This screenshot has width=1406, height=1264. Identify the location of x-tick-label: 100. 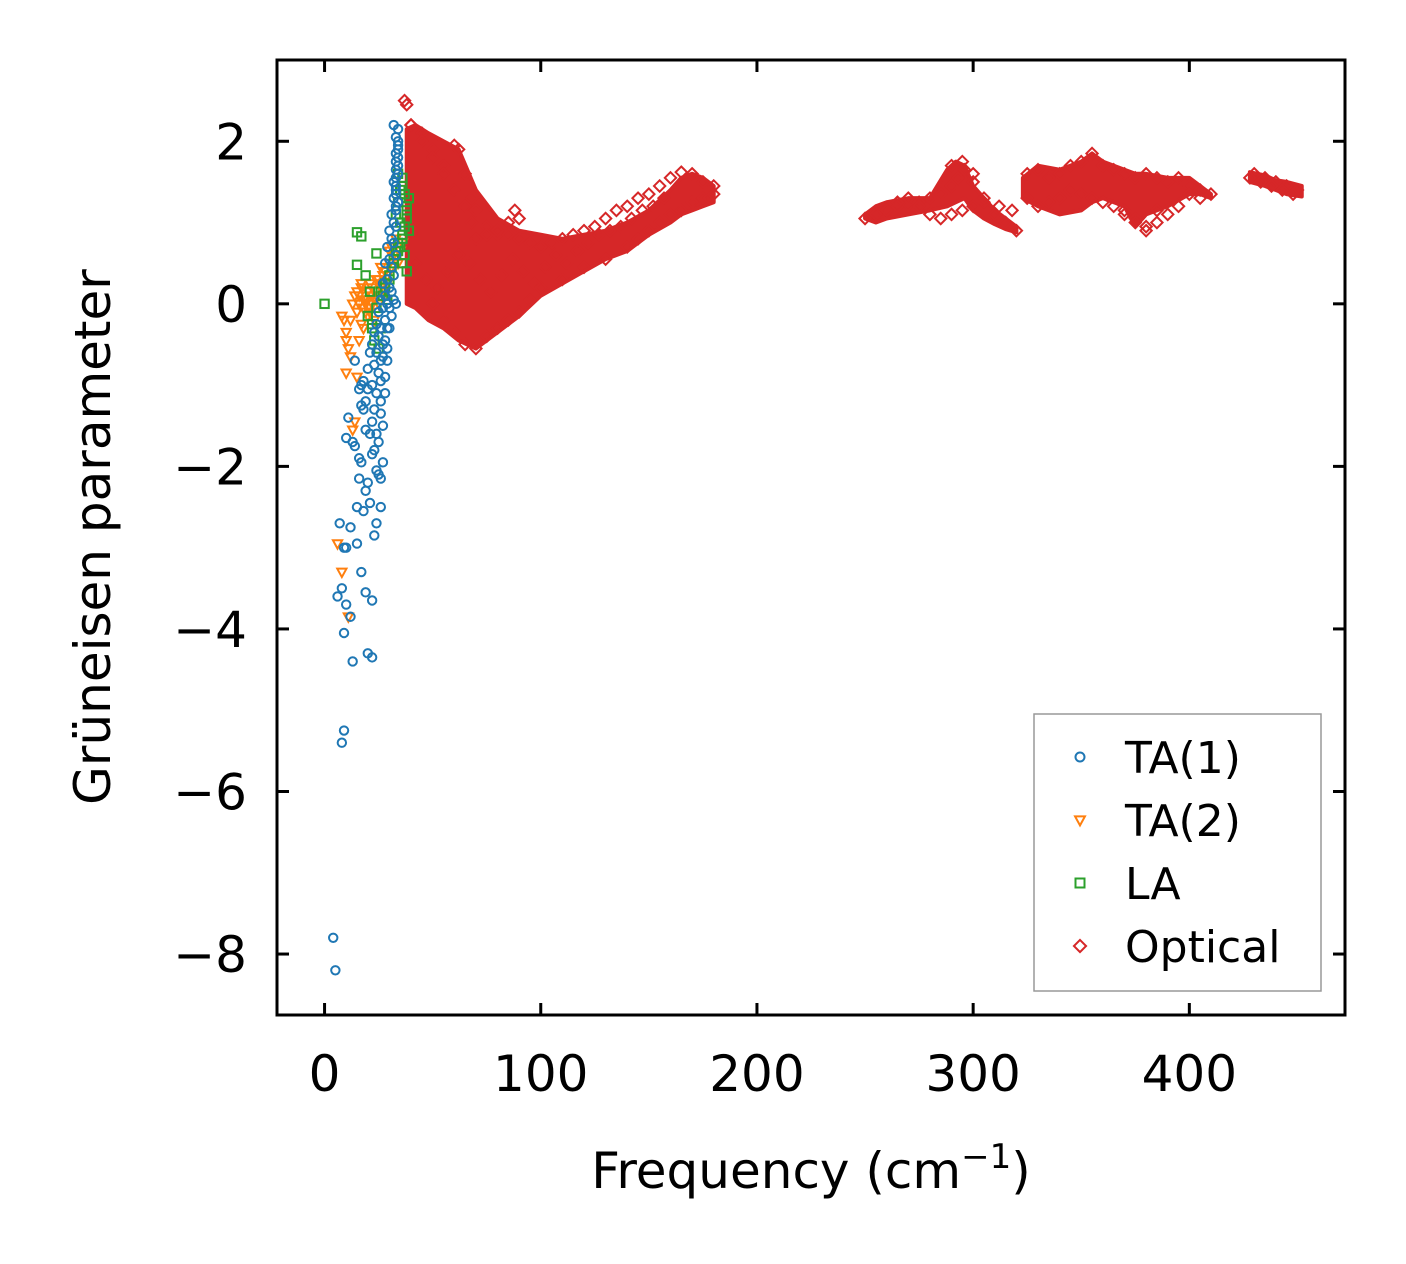
(540, 1074).